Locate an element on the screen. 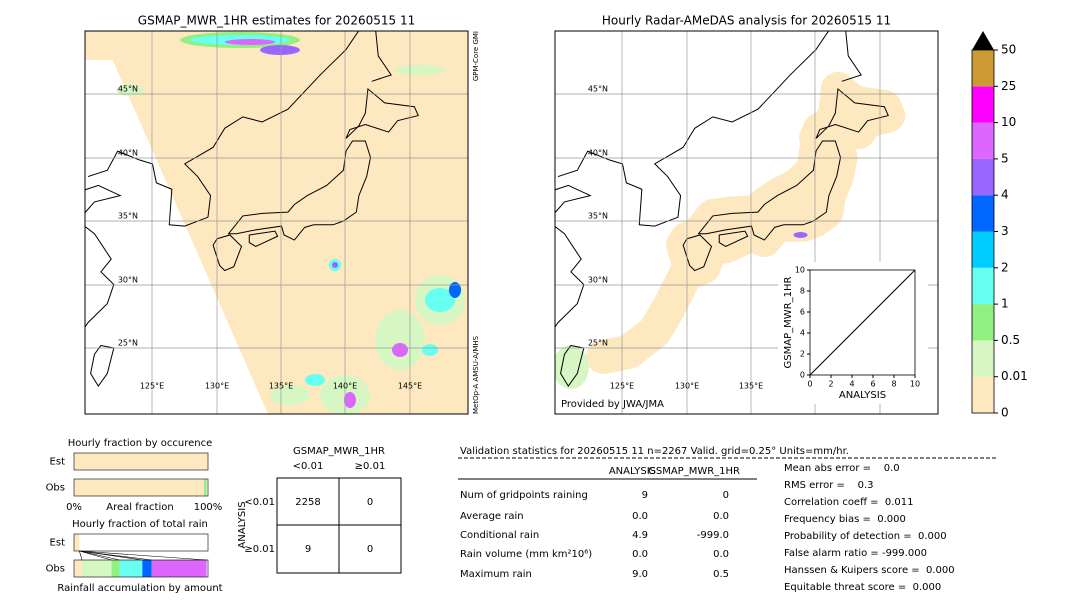 The image size is (1080, 612). y-tick-label: 4 is located at coordinates (802, 333).